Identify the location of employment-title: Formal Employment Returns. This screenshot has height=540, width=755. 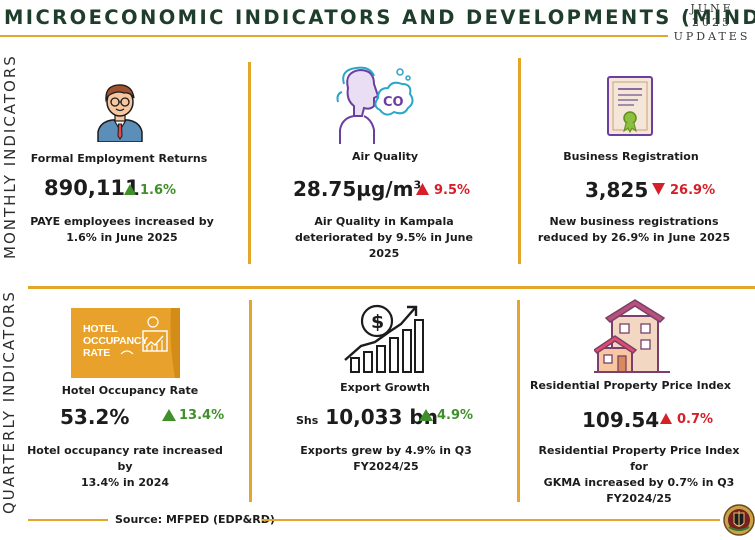
(119, 158).